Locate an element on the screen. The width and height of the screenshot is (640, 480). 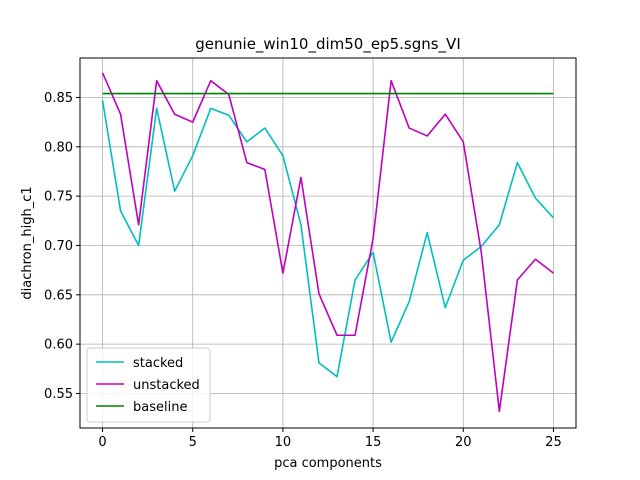
legend: stacked unstacked baseline is located at coordinates (148, 385).